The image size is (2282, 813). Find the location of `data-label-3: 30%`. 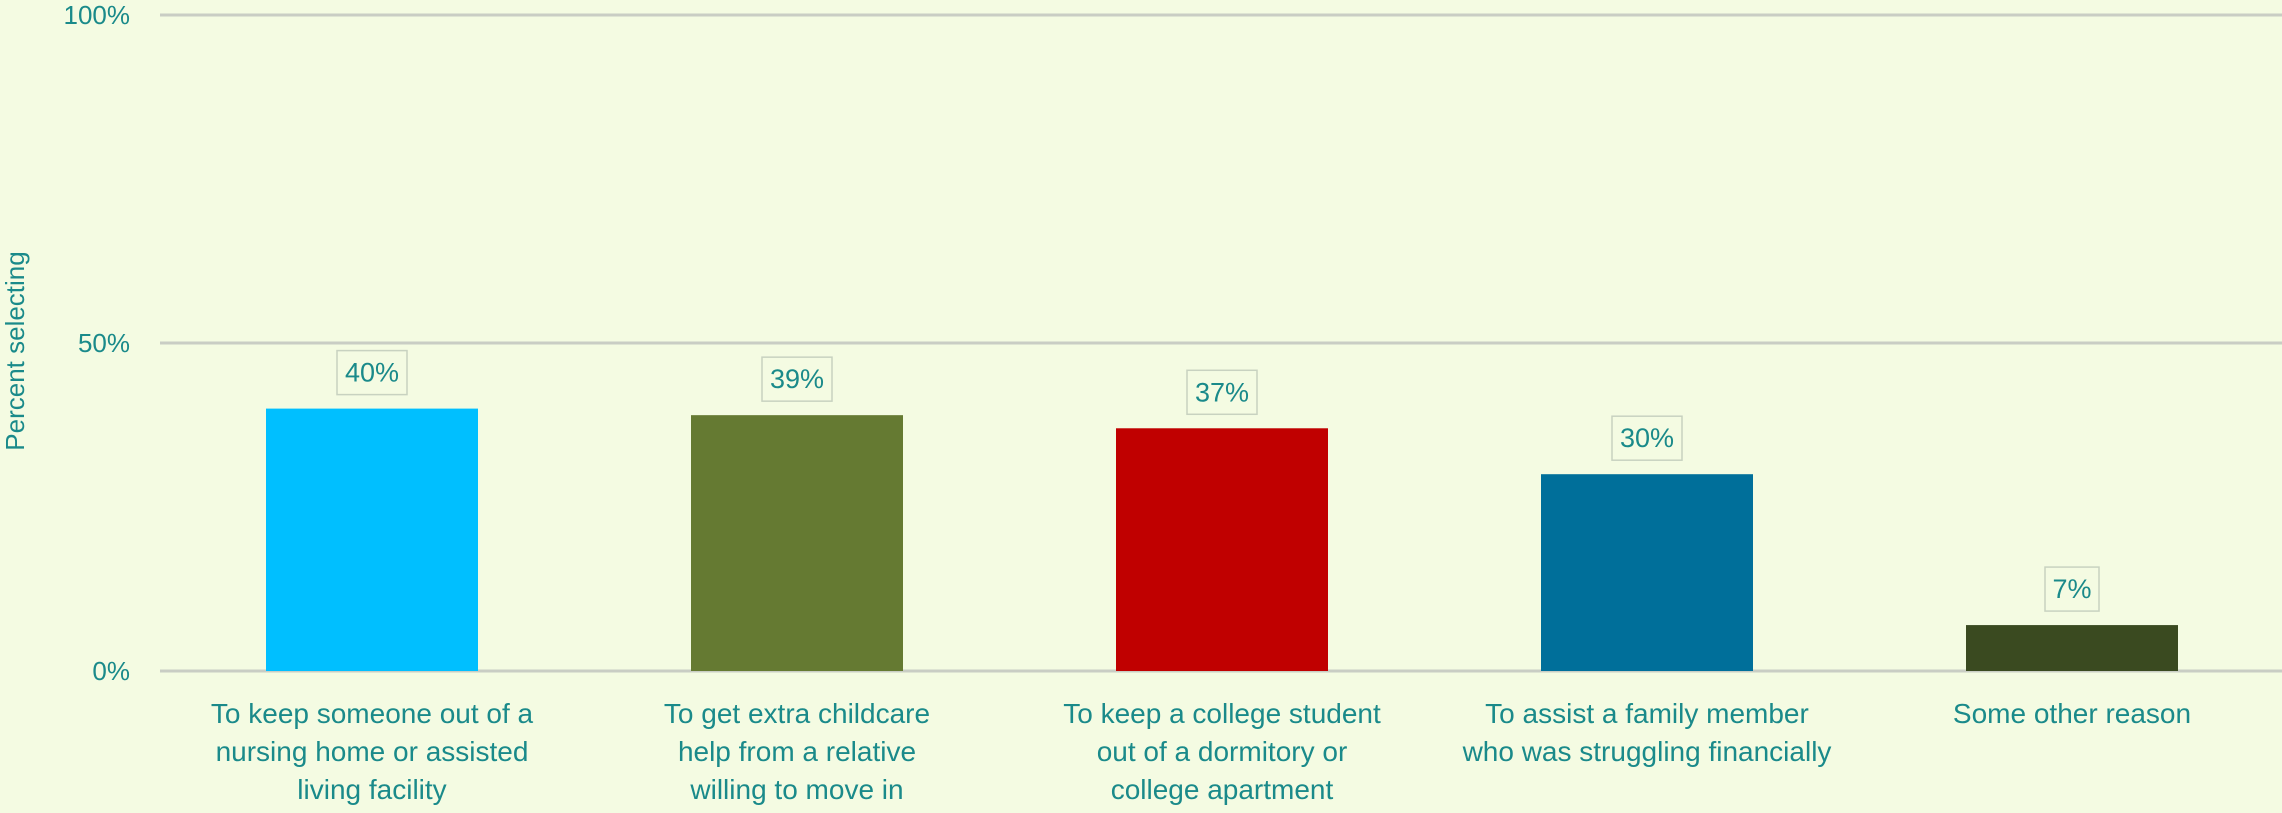

data-label-3: 30% is located at coordinates (1647, 438).